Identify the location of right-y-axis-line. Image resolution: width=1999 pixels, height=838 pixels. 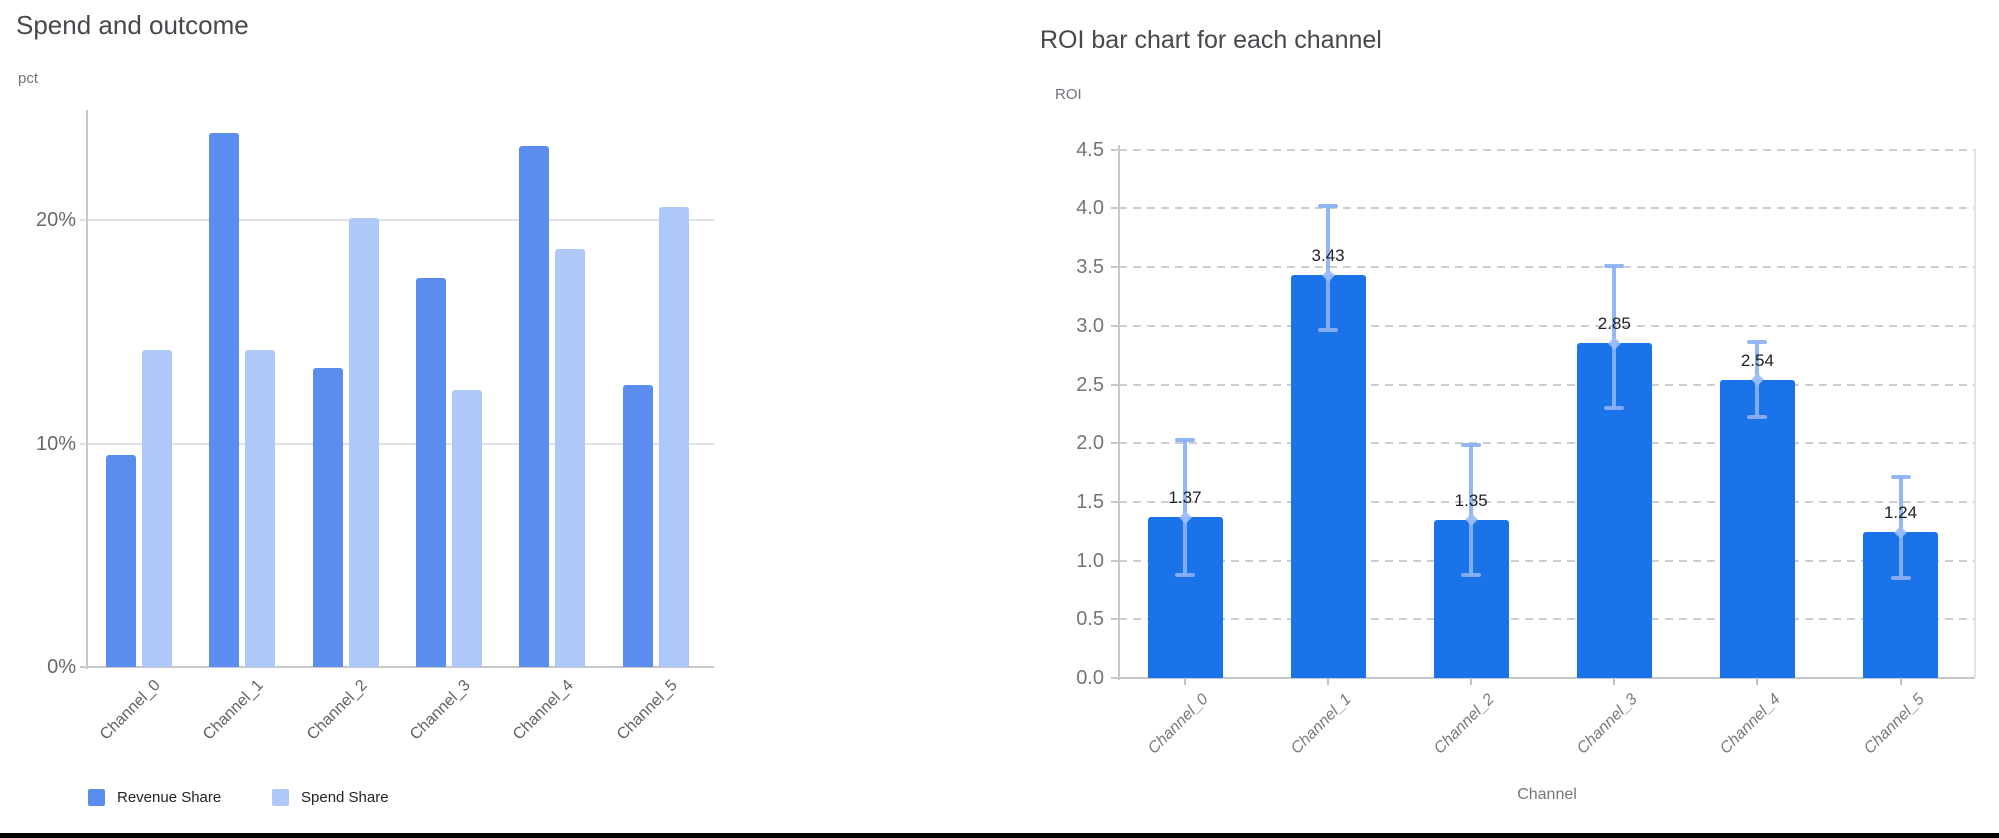
(1119, 412).